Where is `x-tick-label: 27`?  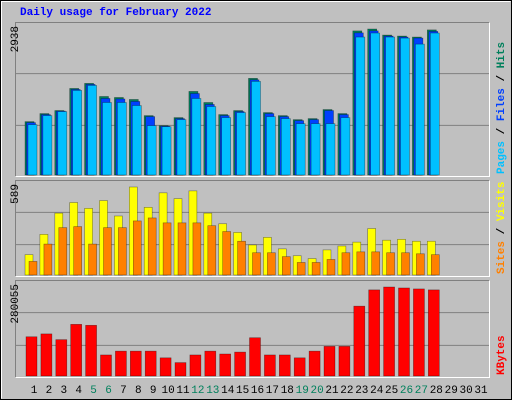 x-tick-label: 27 is located at coordinates (421, 391).